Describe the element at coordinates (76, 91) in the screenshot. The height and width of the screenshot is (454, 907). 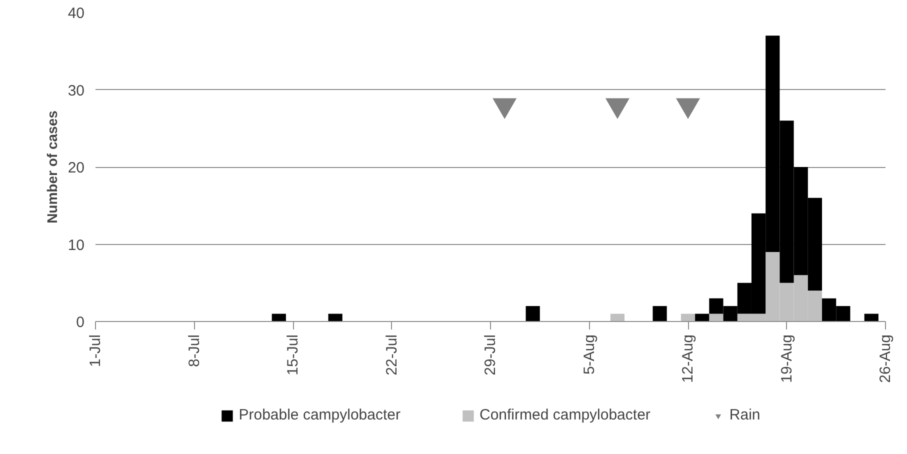
I see `y-tick-label: 30` at that location.